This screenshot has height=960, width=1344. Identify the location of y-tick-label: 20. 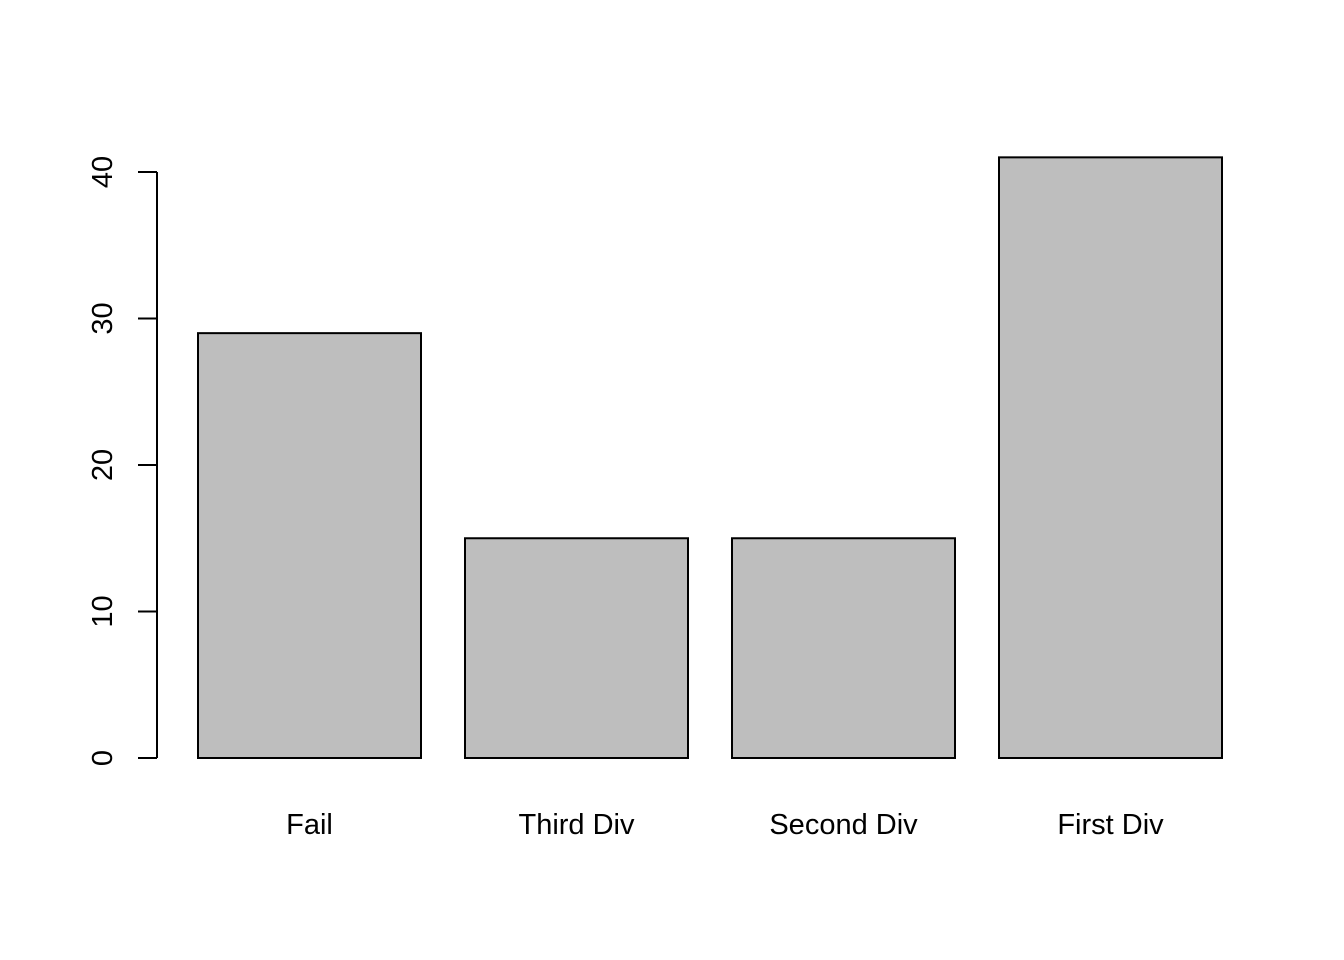
(103, 465).